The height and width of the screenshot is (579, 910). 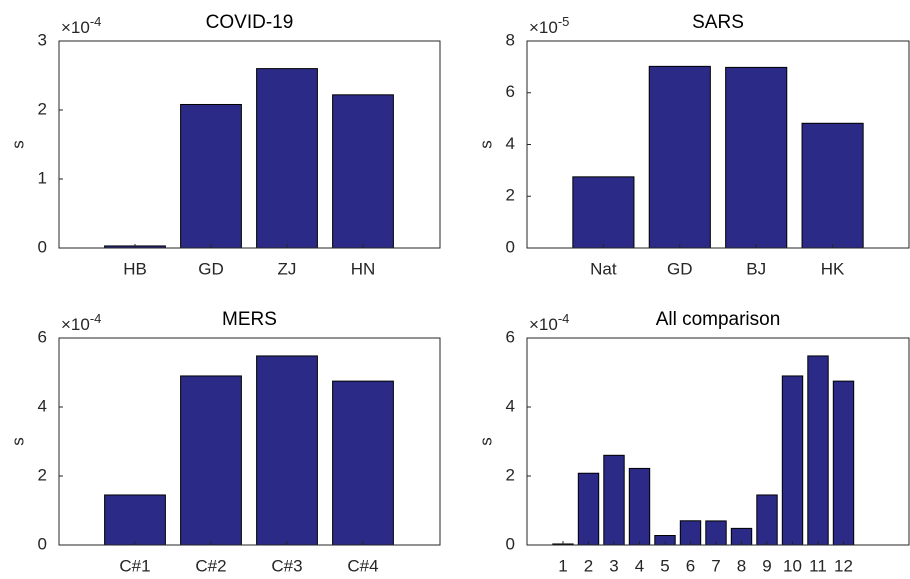 I want to click on x-tick-label: HK, so click(x=833, y=268).